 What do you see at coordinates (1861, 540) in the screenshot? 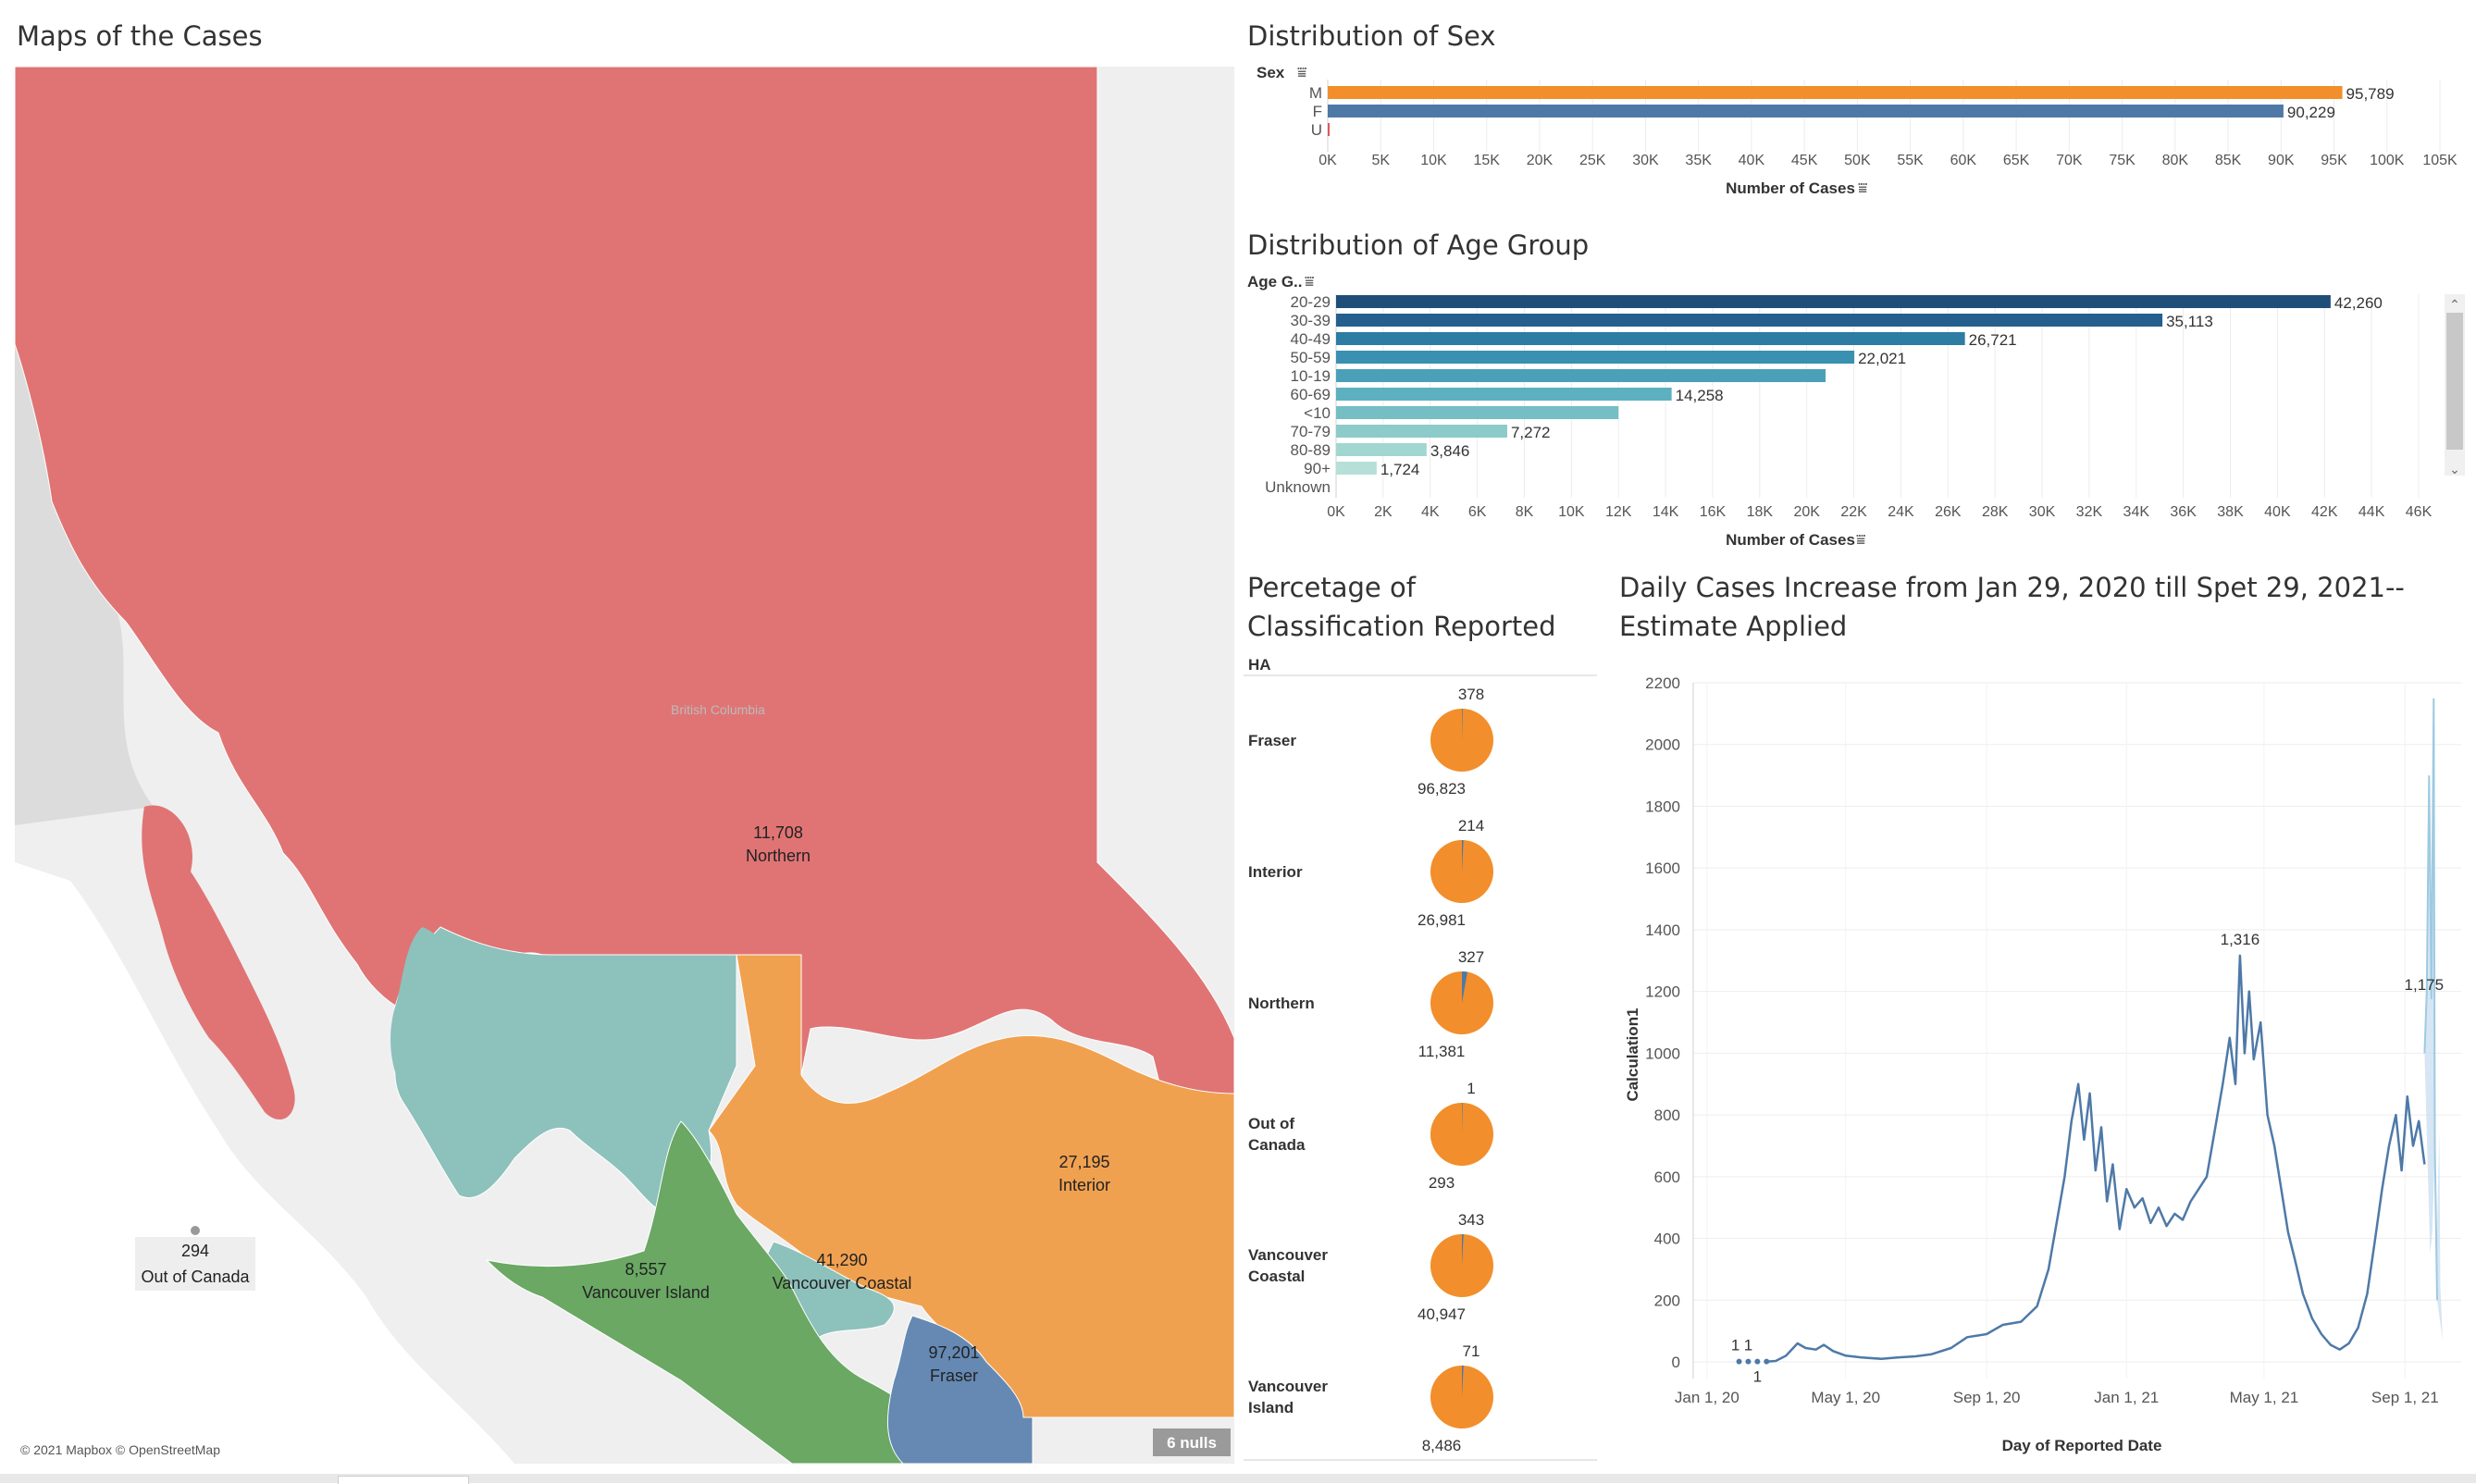
I see `age-axis-sort-icon: ⩸` at bounding box center [1861, 540].